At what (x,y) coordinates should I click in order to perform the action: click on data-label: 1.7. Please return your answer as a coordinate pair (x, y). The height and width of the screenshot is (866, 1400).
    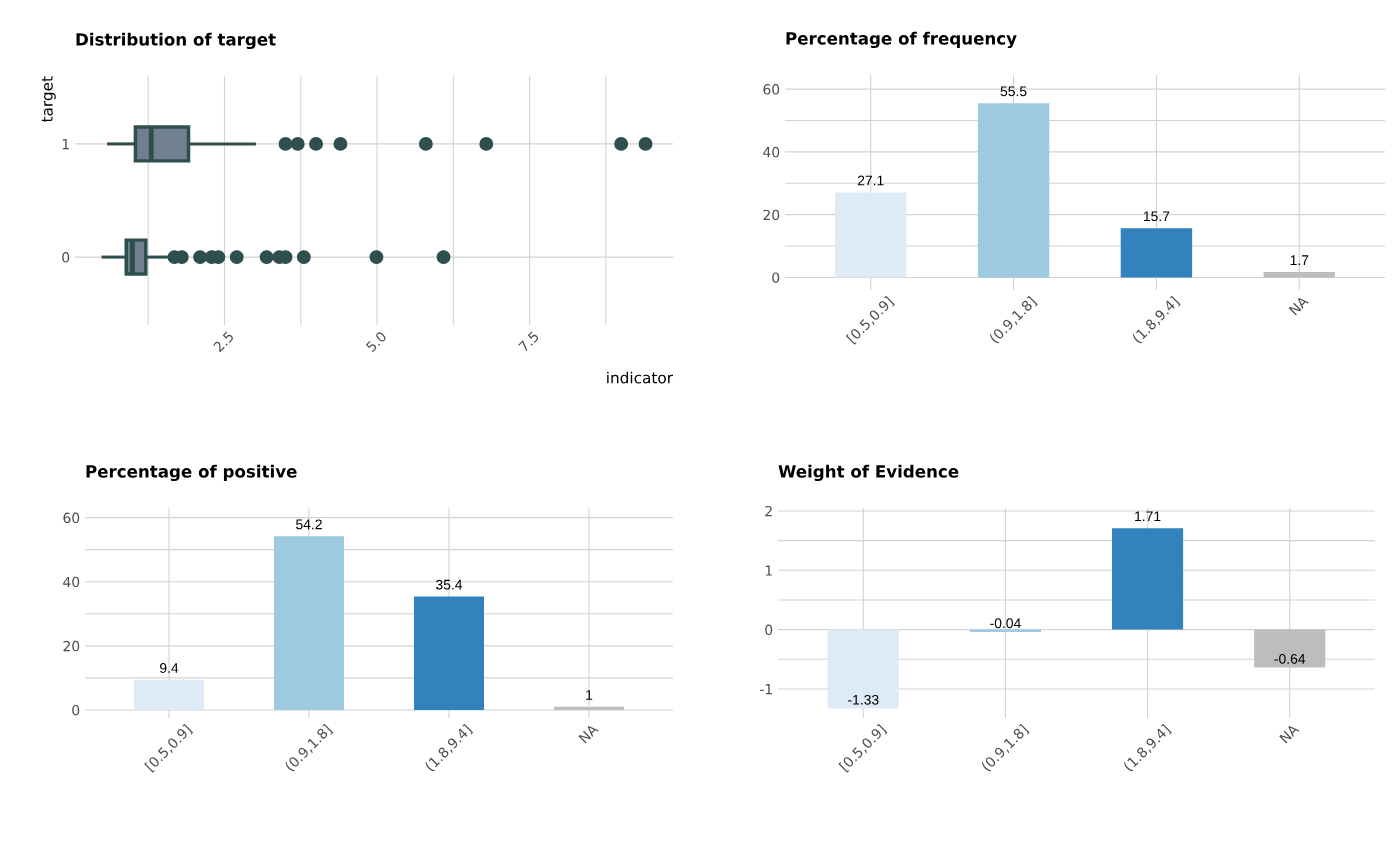
    Looking at the image, I should click on (1299, 260).